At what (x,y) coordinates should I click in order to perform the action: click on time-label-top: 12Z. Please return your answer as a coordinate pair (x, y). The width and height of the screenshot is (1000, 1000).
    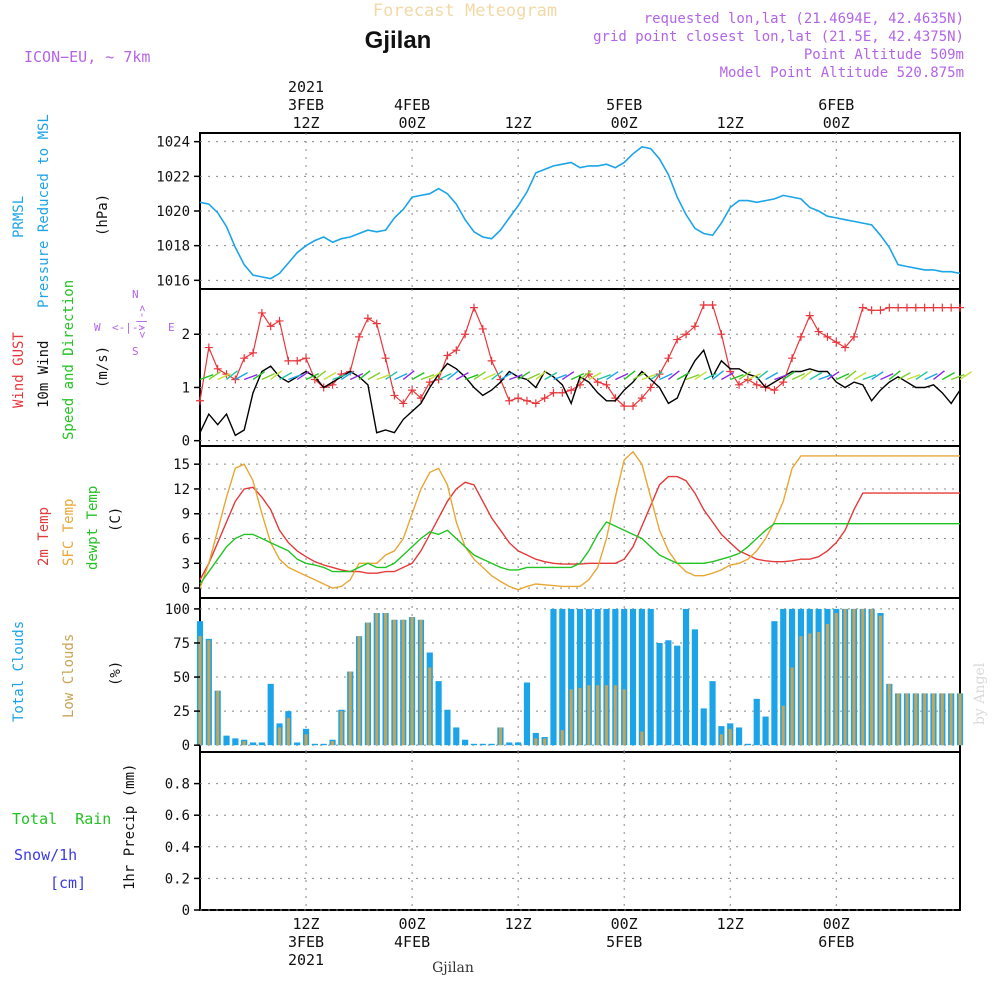
    Looking at the image, I should click on (518, 123).